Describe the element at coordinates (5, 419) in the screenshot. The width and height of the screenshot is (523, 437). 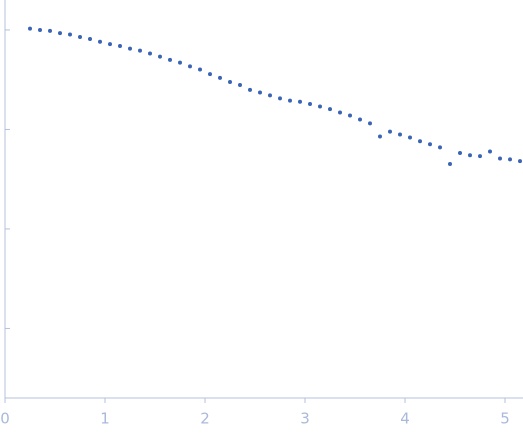
I see `x-tick-label: 0` at that location.